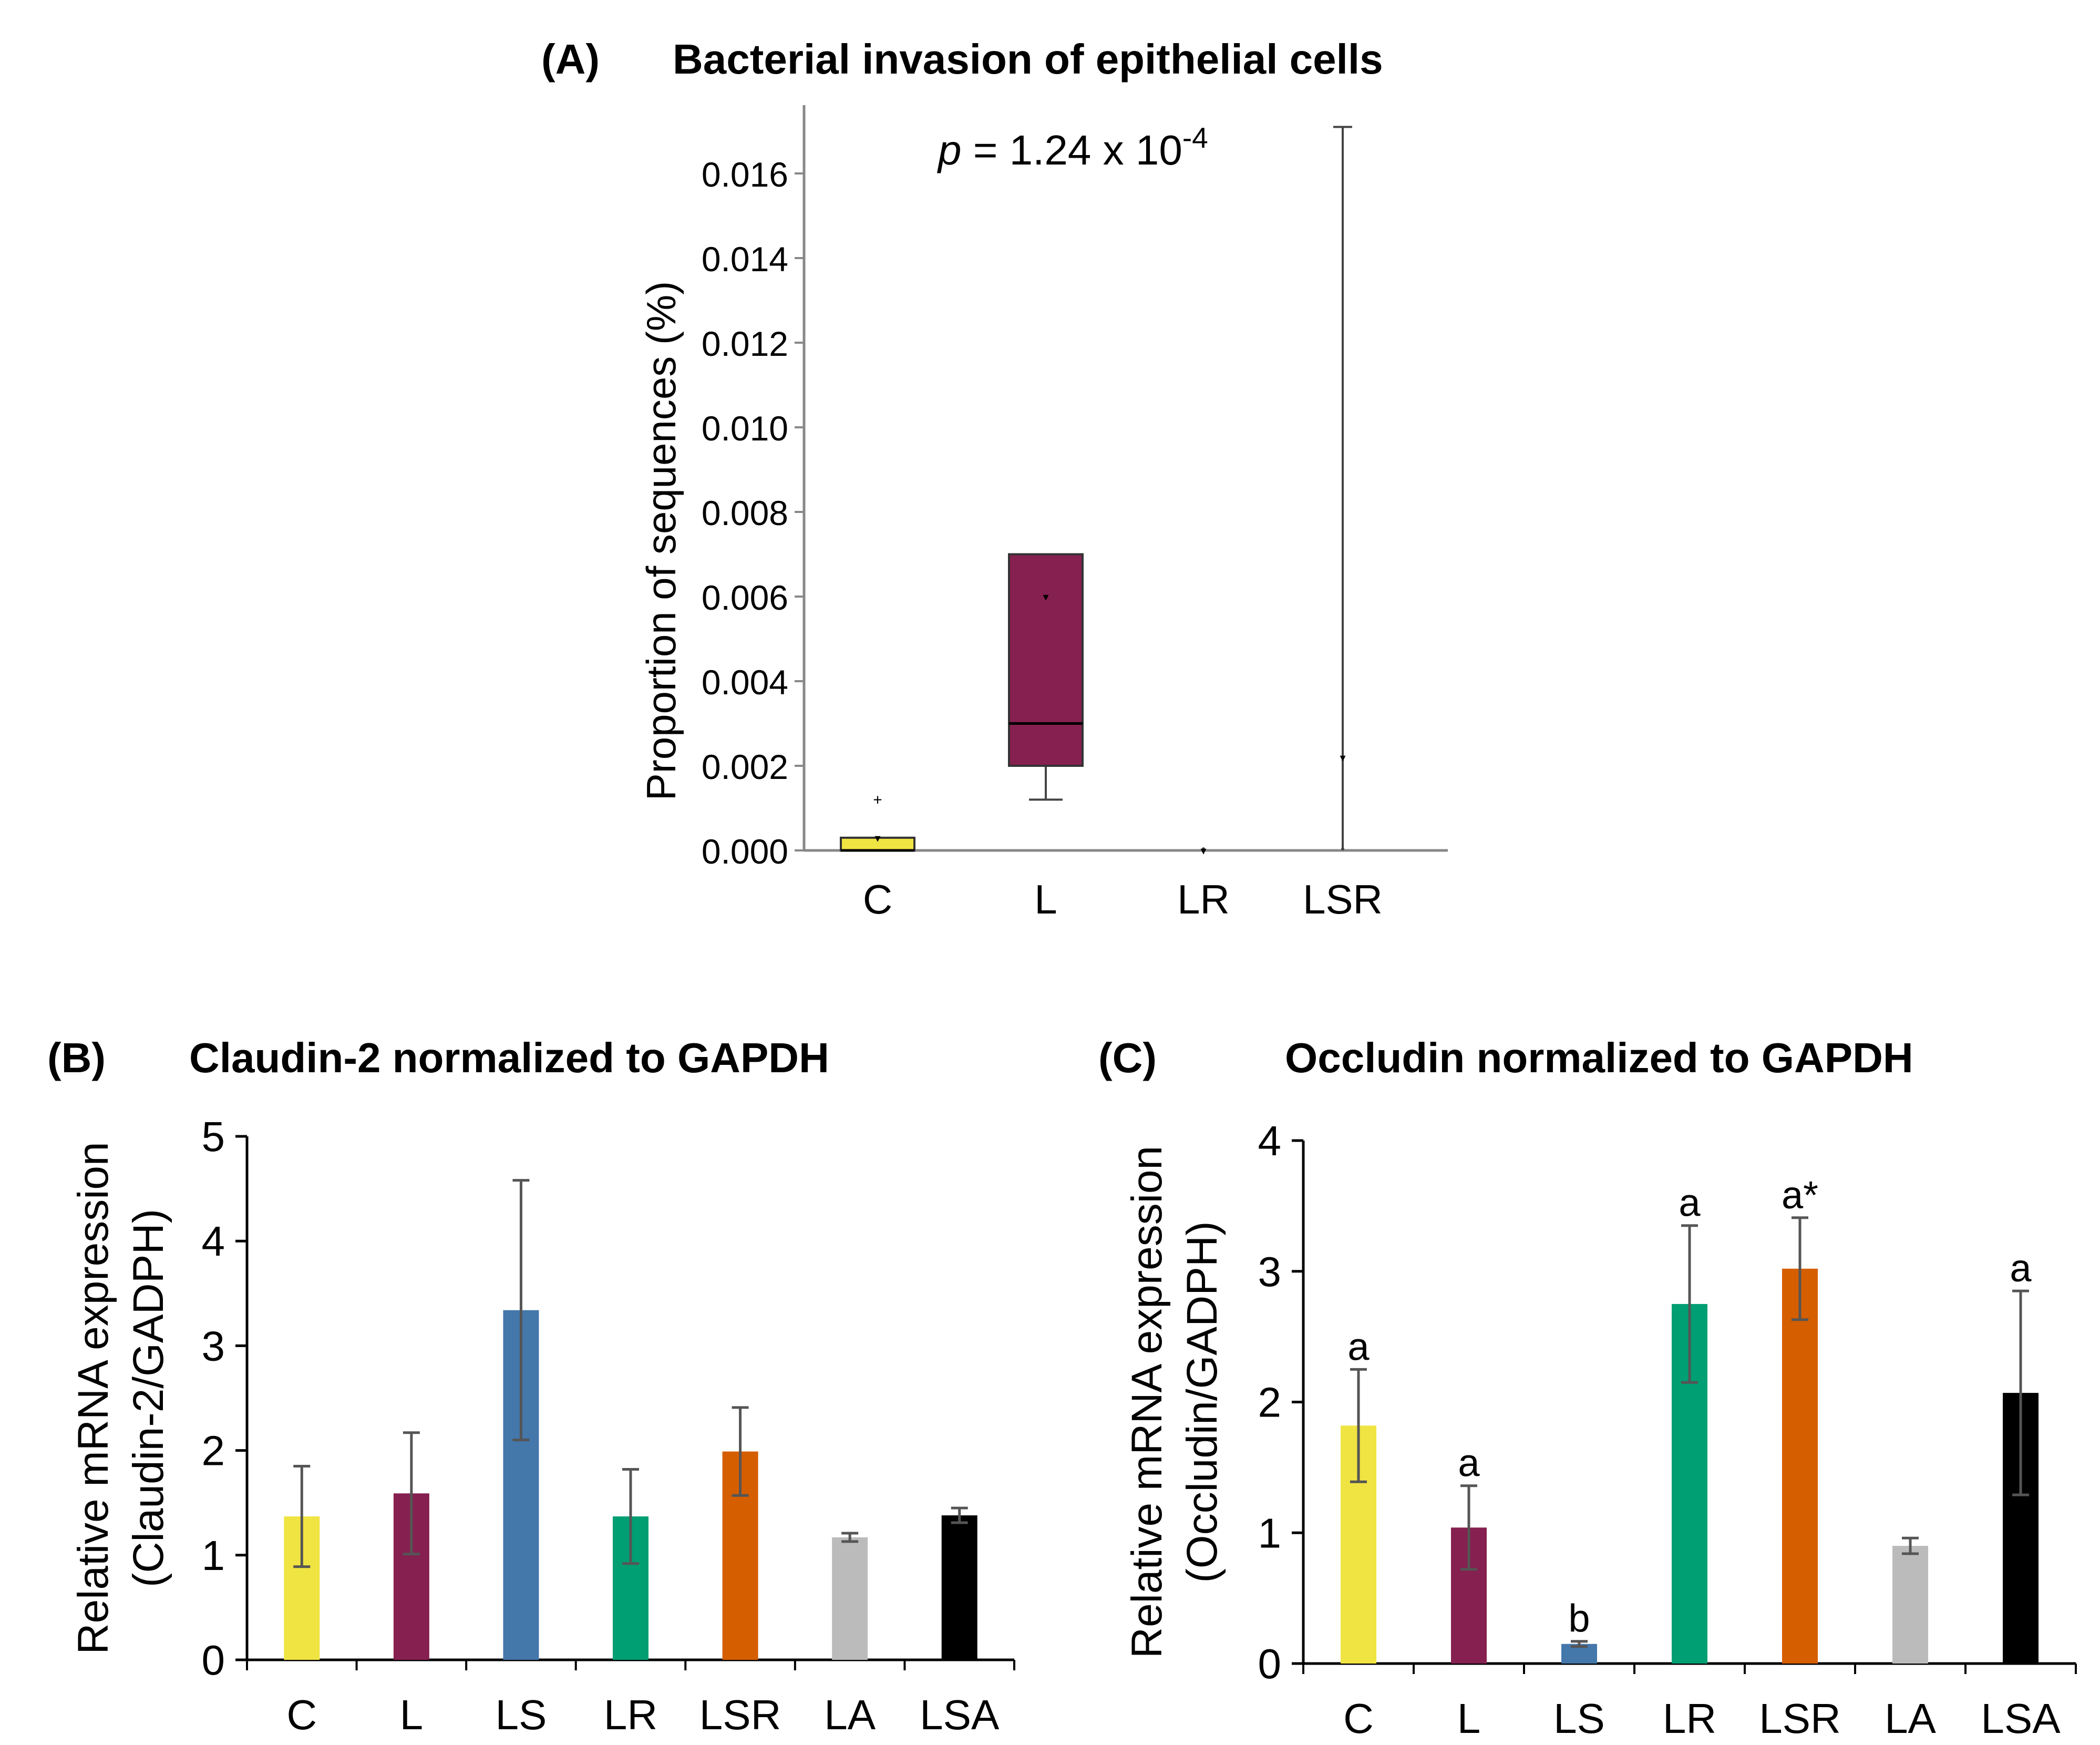 The height and width of the screenshot is (1745, 2100). What do you see at coordinates (1800, 1718) in the screenshot?
I see `panel-c-x-tick-label: LSR` at bounding box center [1800, 1718].